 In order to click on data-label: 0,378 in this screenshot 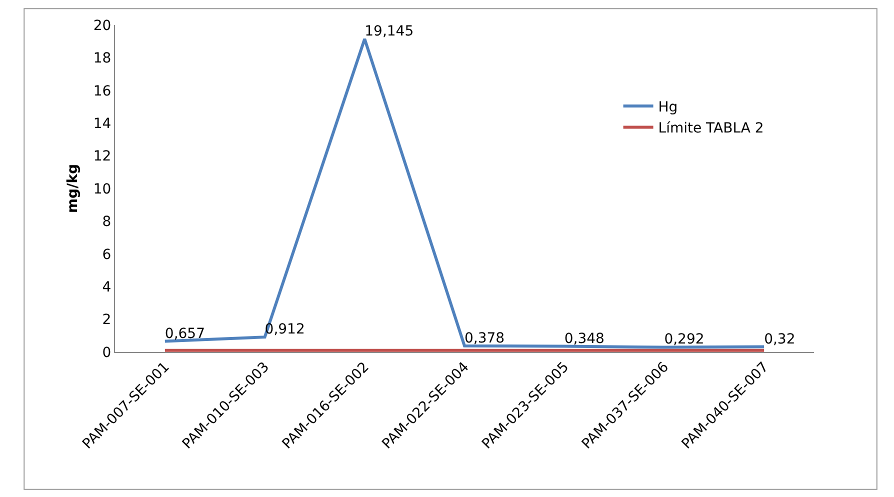, I will do `click(484, 338)`.